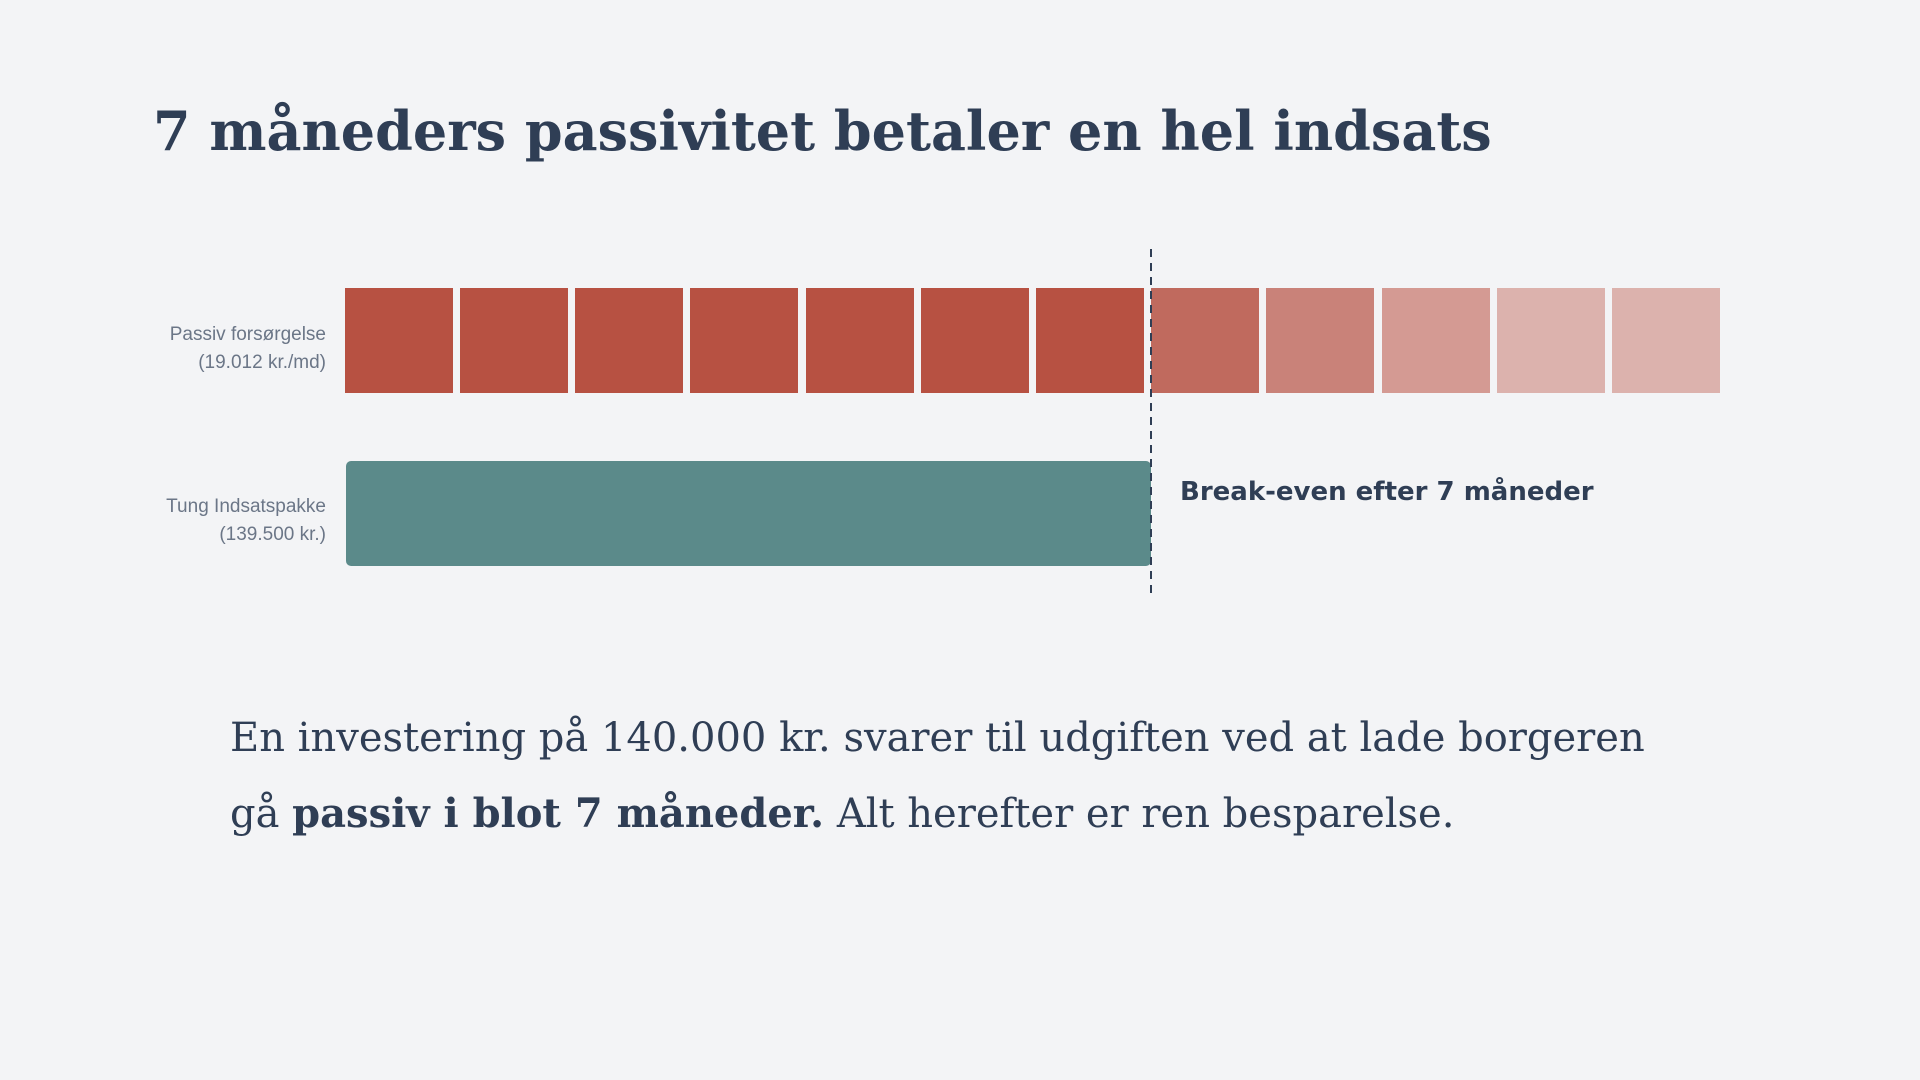 This screenshot has width=1920, height=1080. I want to click on investment-bar, so click(748, 513).